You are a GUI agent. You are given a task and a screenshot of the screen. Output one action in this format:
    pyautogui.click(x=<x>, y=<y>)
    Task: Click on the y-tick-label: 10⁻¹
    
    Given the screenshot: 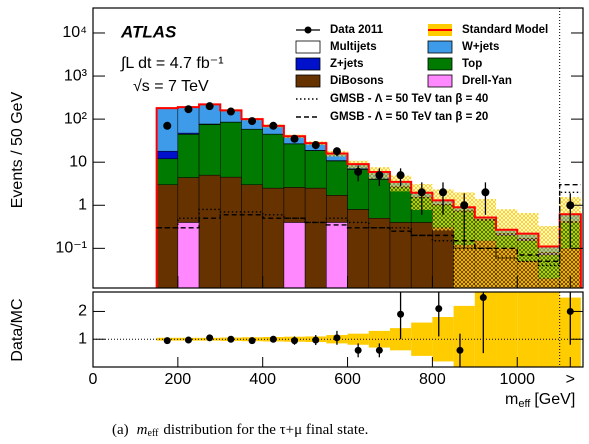 What is the action you would take?
    pyautogui.click(x=71, y=248)
    